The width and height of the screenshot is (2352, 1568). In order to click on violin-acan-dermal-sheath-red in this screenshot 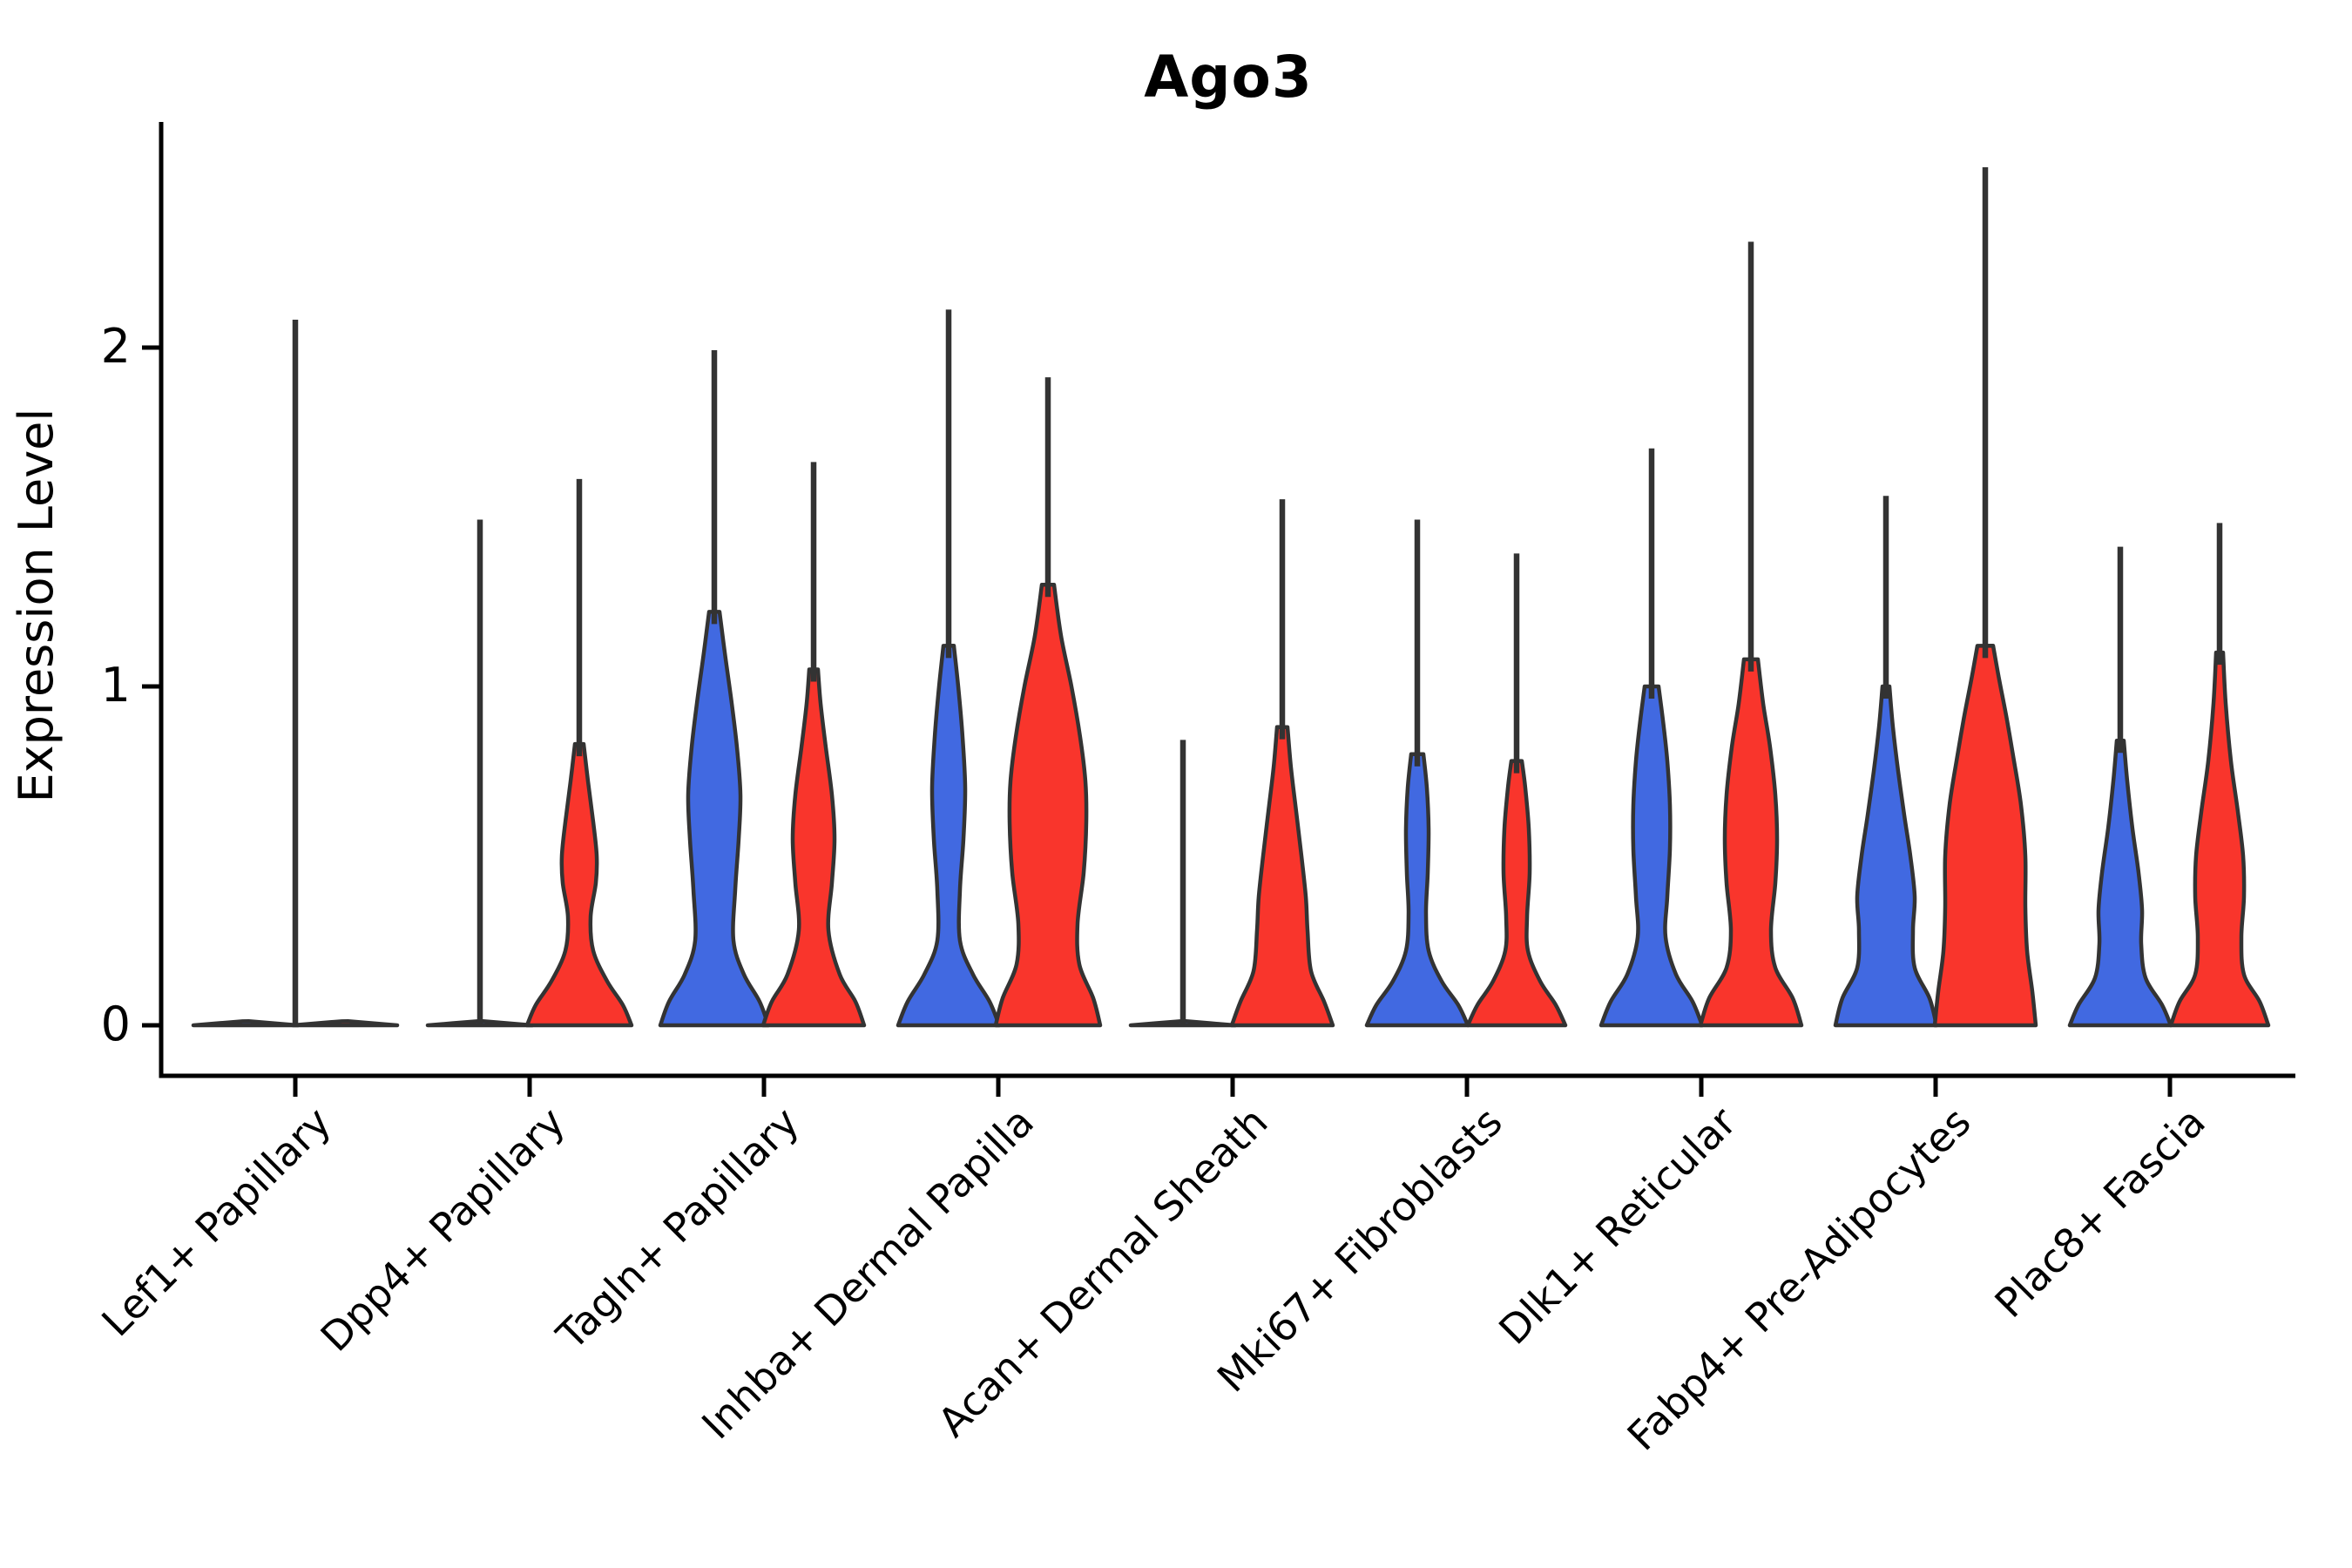, I will do `click(1282, 876)`.